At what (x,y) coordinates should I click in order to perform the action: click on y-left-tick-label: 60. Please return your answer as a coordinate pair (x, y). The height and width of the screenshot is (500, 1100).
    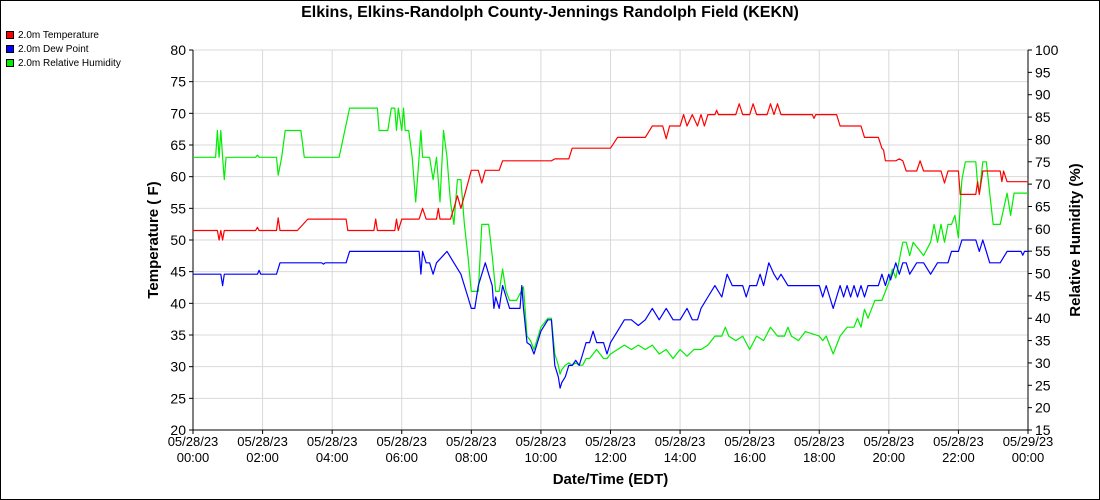
    Looking at the image, I should click on (178, 177).